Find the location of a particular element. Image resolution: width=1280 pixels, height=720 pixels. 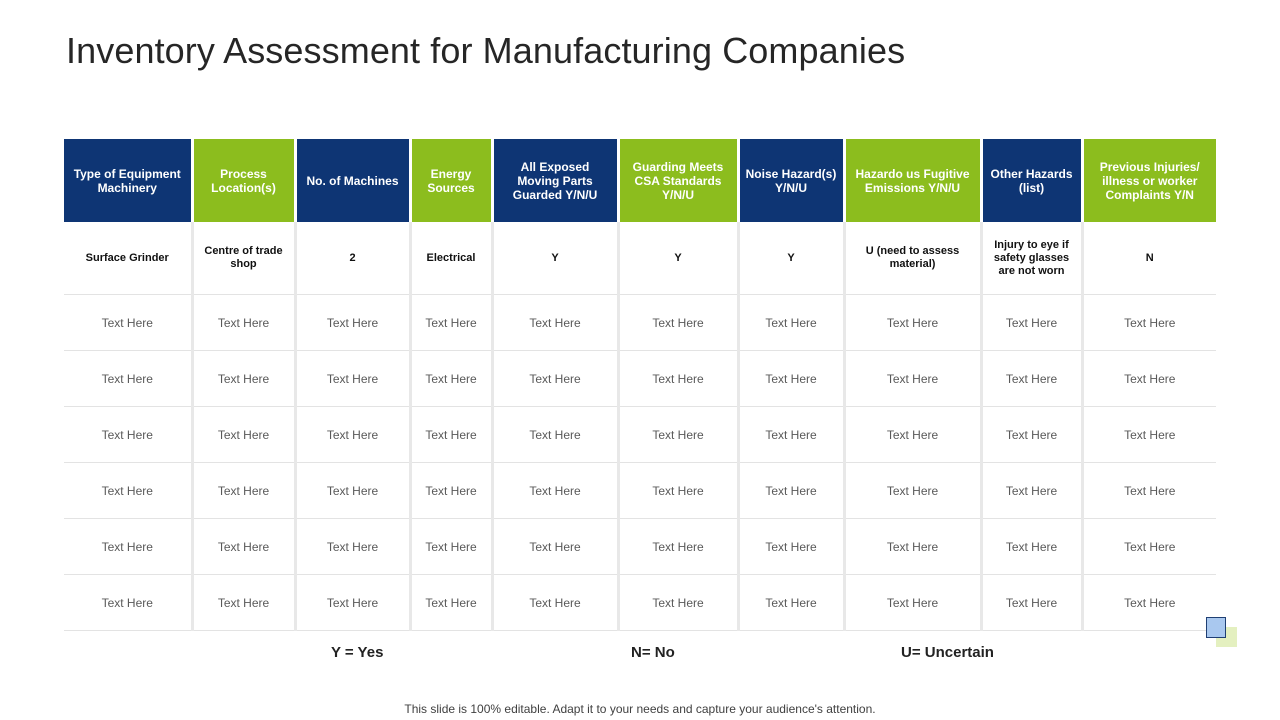

table-cell: Surface Grinder is located at coordinates (128, 258).